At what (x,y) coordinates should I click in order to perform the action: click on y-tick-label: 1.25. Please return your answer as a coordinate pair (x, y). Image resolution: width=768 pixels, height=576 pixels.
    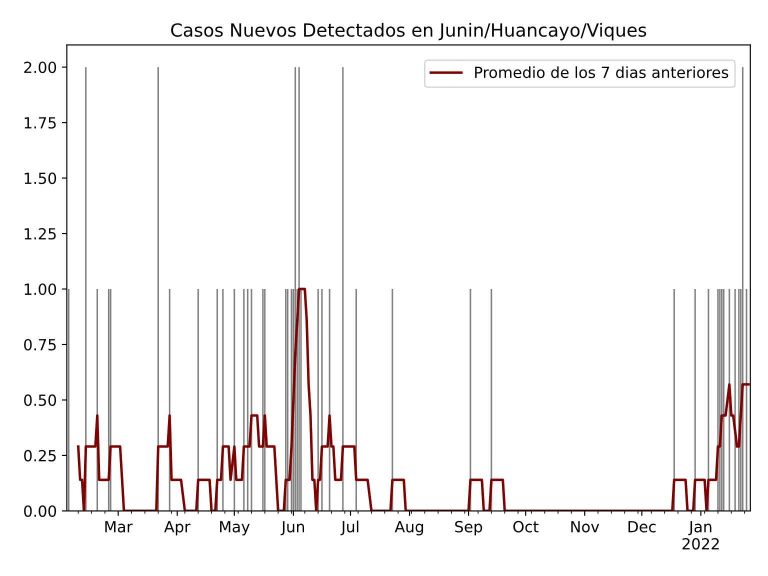
    Looking at the image, I should click on (40, 234).